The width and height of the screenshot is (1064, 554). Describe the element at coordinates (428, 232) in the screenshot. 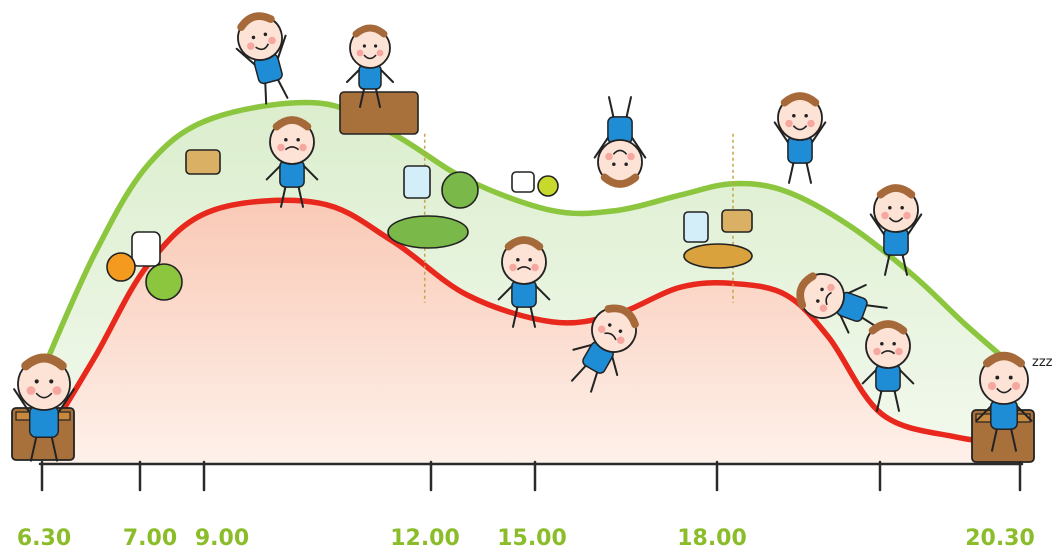

I see `lunch-plate-icon` at that location.